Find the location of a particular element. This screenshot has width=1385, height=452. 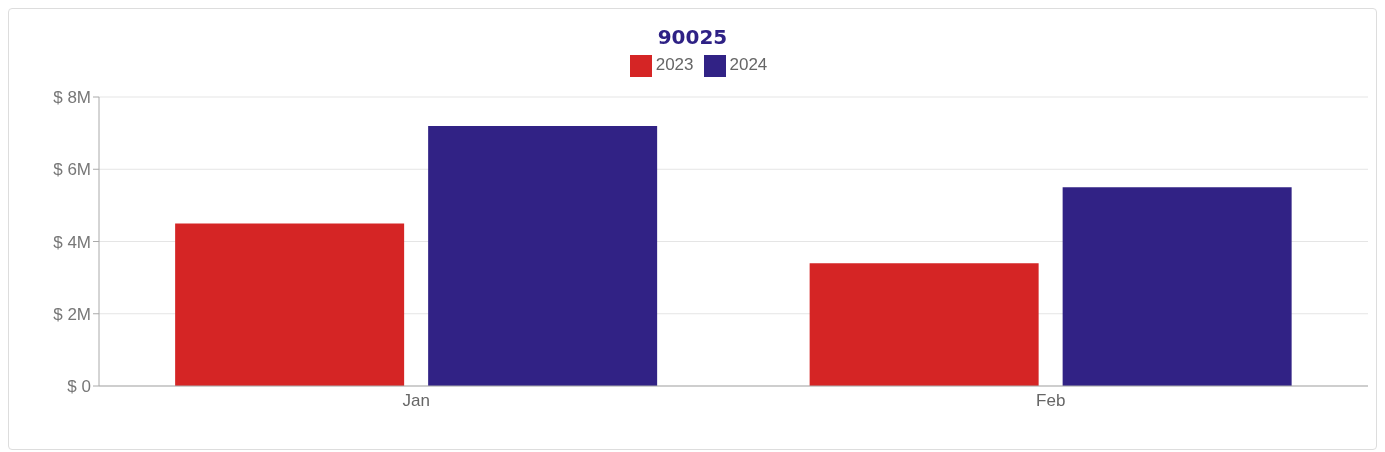

chart-title: 90025 is located at coordinates (692, 37).